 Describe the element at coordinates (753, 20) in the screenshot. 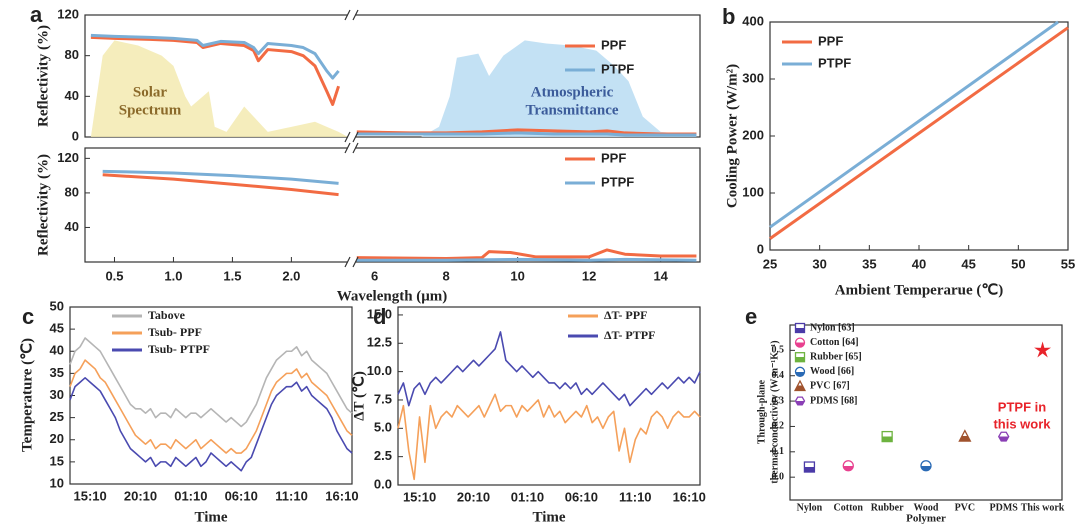

I see `y-tick-label: 400` at that location.